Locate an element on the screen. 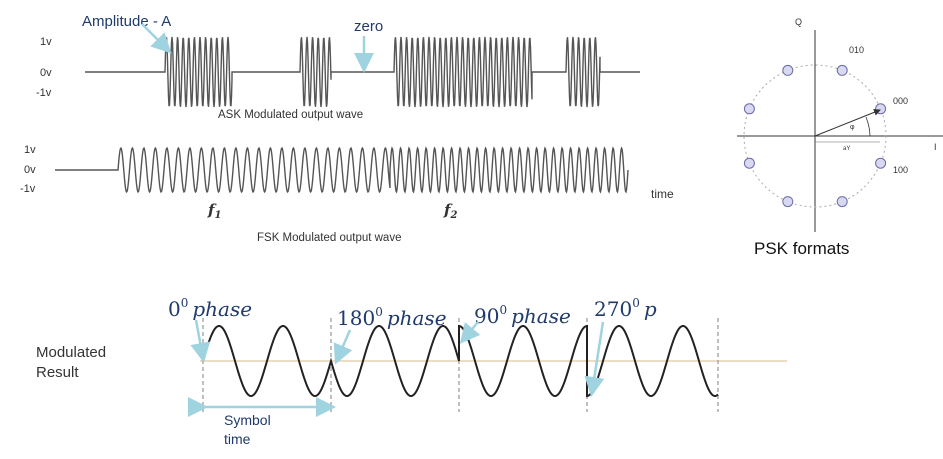 Image resolution: width=943 pixels, height=459 pixels. psk-caption: PSK formats is located at coordinates (801, 248).